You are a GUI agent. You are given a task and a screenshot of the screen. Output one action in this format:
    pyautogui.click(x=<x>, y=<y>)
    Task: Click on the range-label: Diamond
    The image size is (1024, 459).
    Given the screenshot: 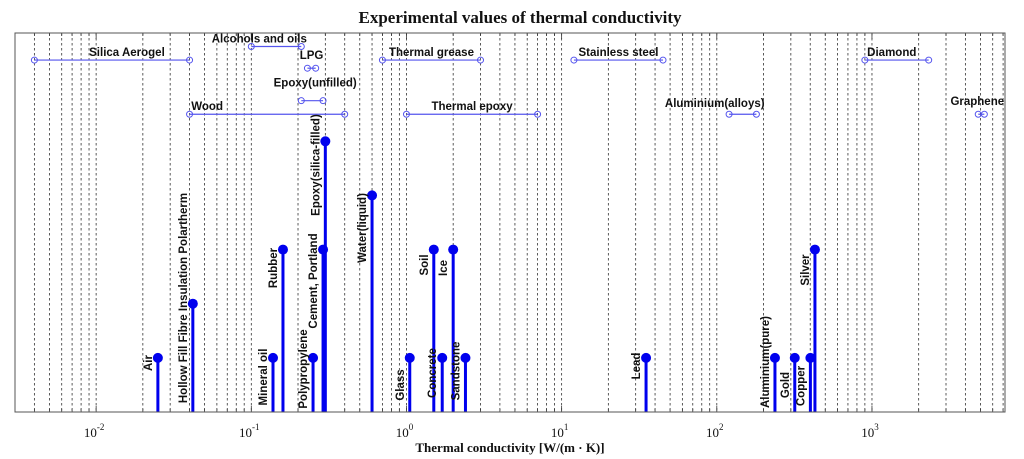 What is the action you would take?
    pyautogui.click(x=891, y=53)
    